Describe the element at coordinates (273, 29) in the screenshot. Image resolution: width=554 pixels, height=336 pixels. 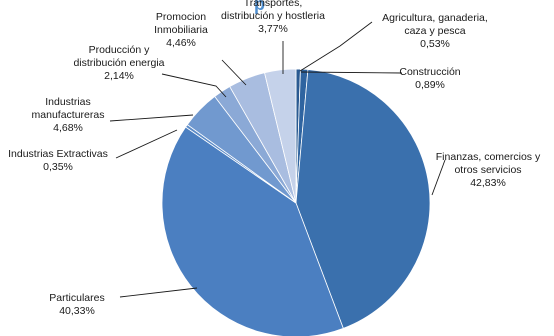
I see `slice-value-label: 3,77%` at that location.